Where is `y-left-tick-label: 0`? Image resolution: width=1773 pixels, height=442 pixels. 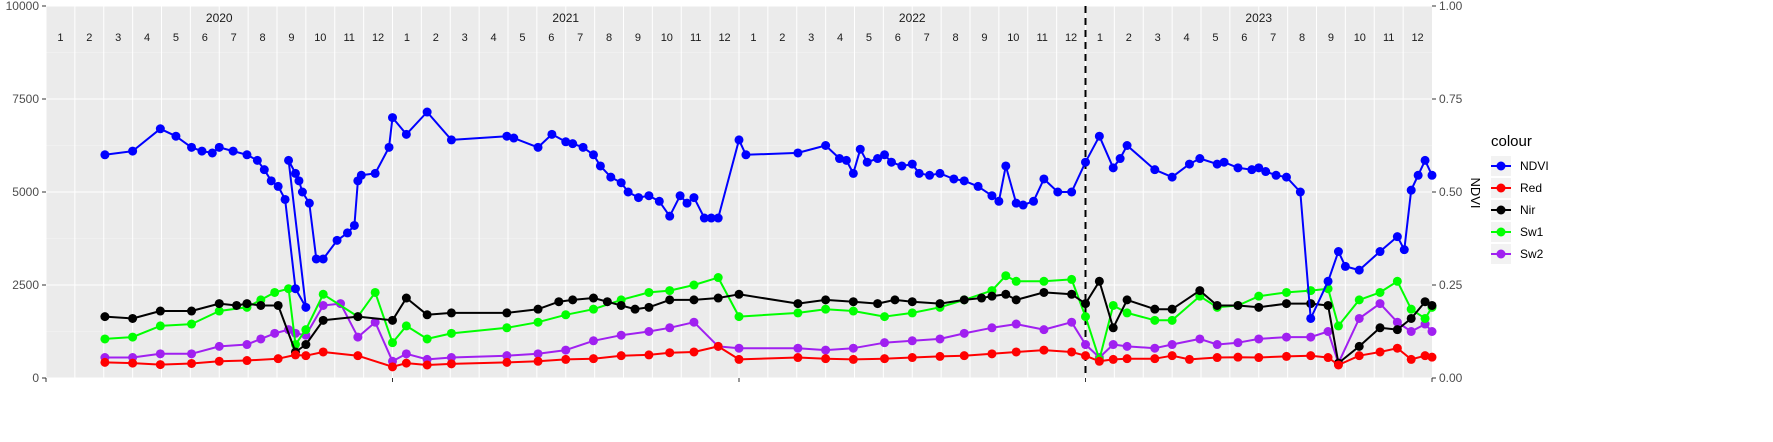 y-left-tick-label: 0 is located at coordinates (35, 378).